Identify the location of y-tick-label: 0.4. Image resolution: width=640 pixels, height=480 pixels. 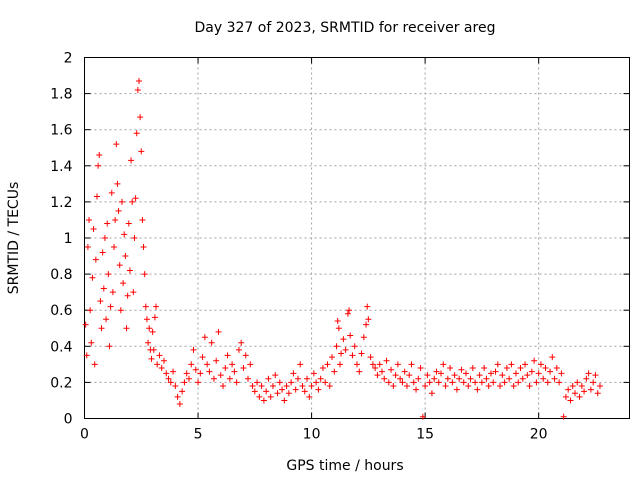
(61, 347).